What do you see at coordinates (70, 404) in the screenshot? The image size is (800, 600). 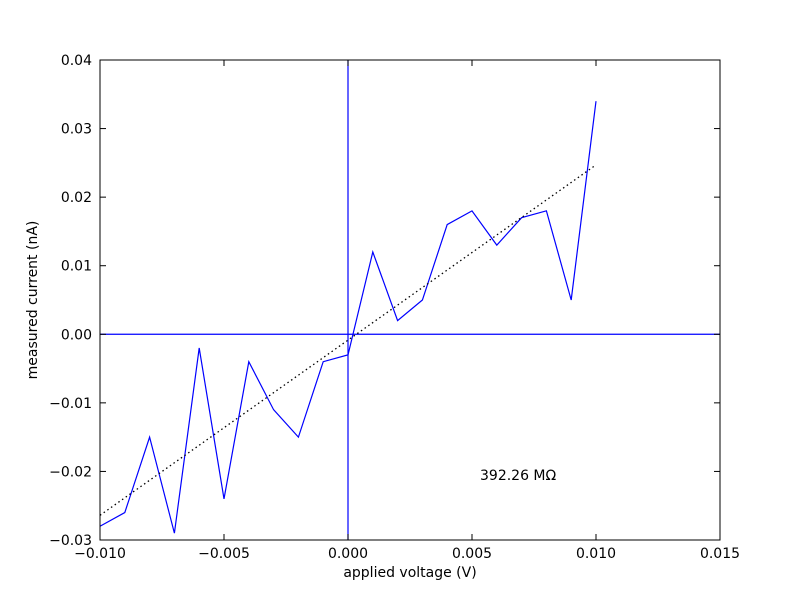 I see `y-tick-label: −0.01` at bounding box center [70, 404].